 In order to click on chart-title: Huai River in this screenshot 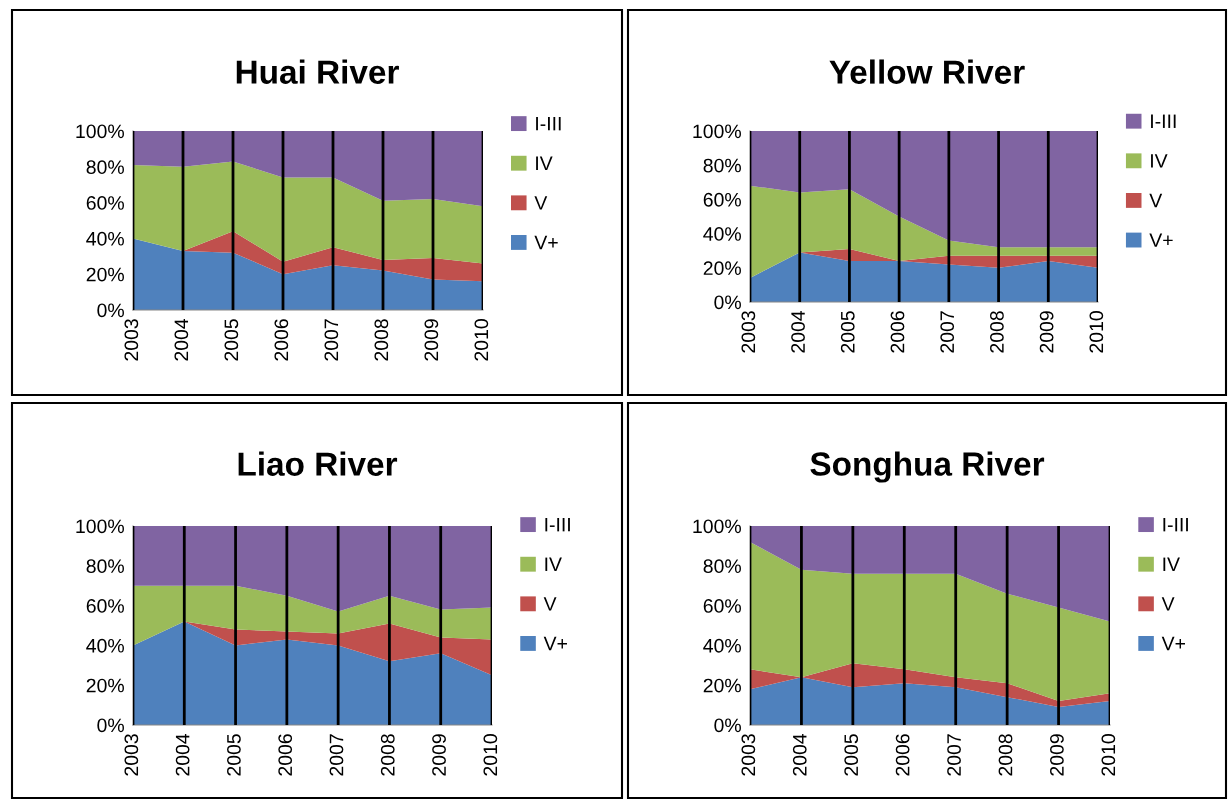, I will do `click(317, 71)`.